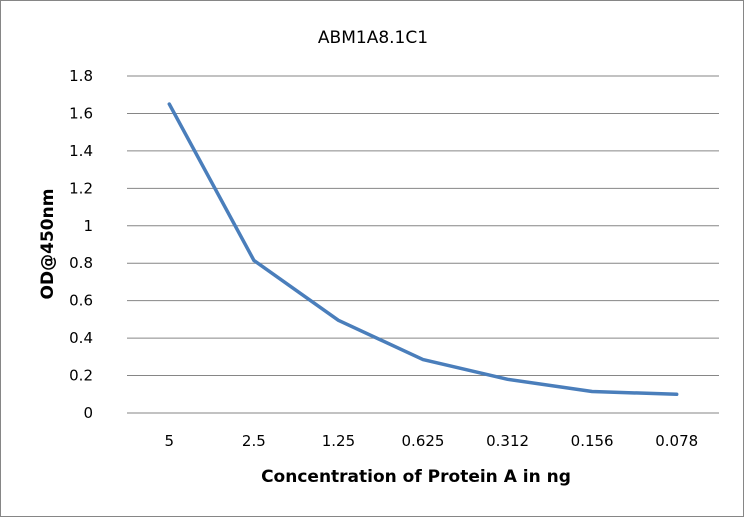  I want to click on y-tick-label: 0.2, so click(81, 376).